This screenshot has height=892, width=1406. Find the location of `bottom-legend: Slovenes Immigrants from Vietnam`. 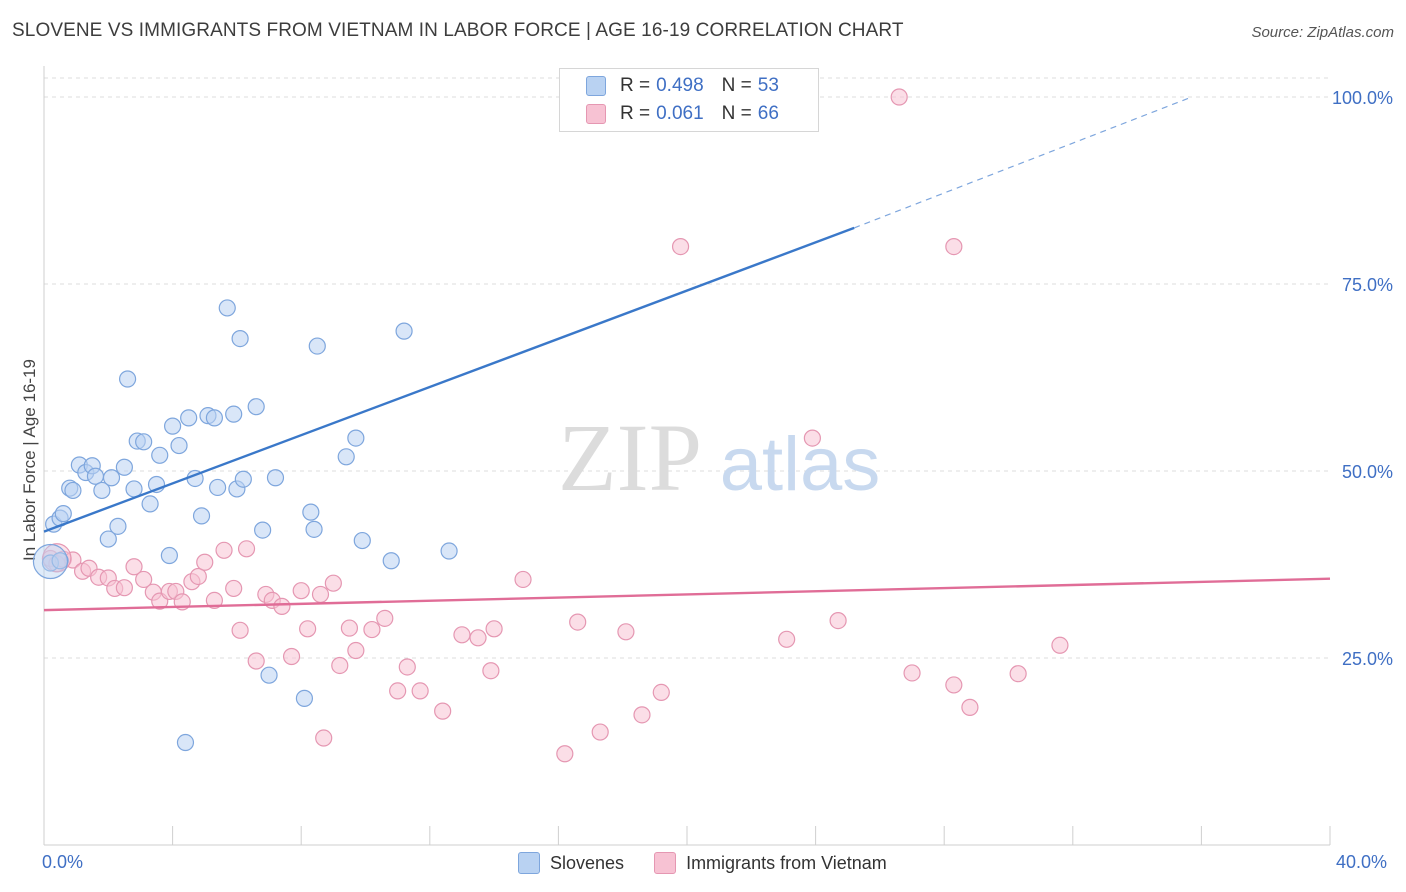

bottom-legend: Slovenes Immigrants from Vietnam is located at coordinates (717, 863).